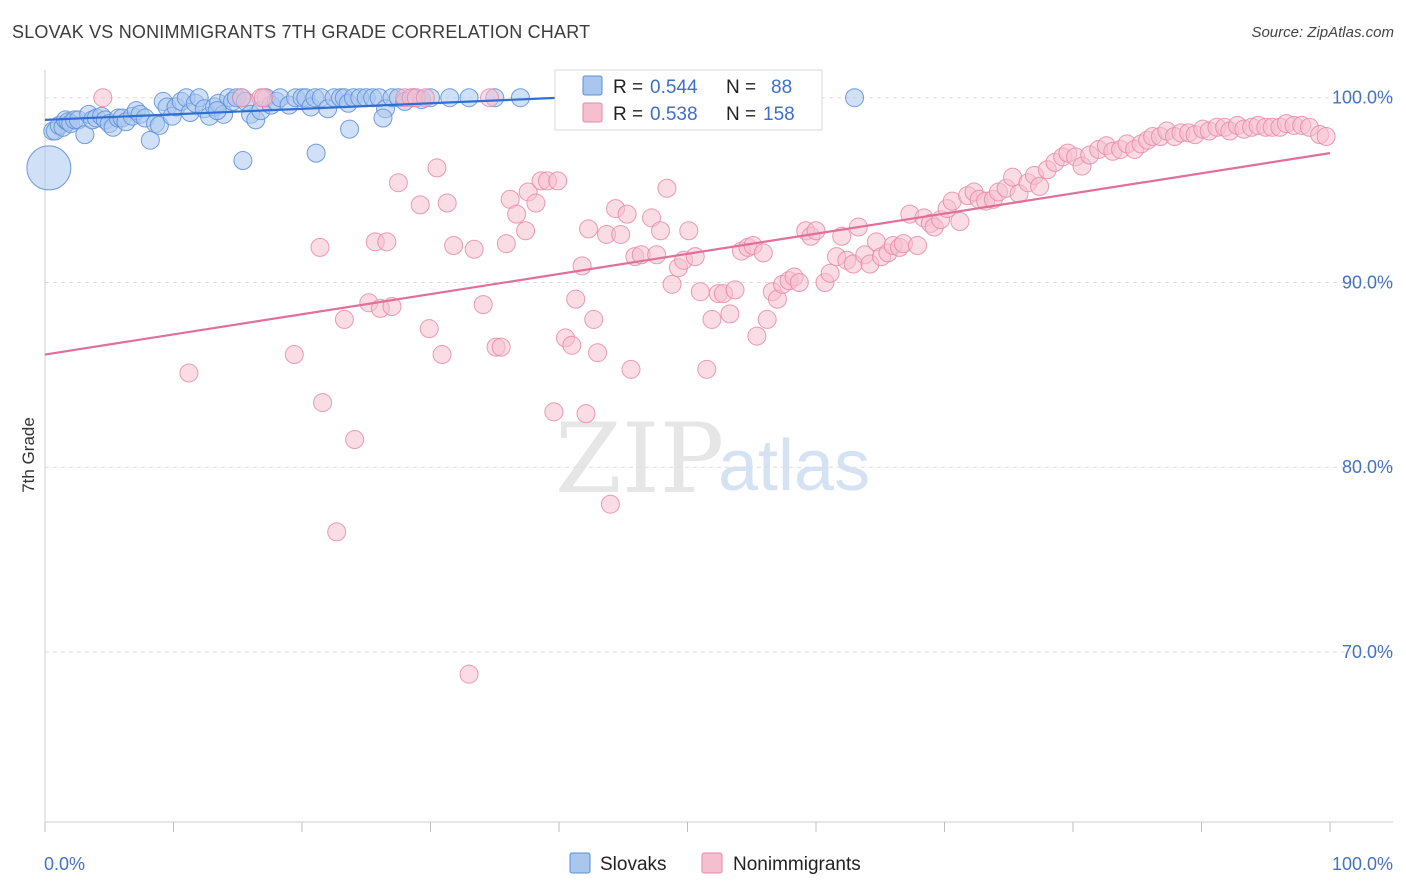 Image resolution: width=1406 pixels, height=892 pixels. Describe the element at coordinates (1322, 32) in the screenshot. I see `chart-source: Source: ZipAtlas.com` at that location.